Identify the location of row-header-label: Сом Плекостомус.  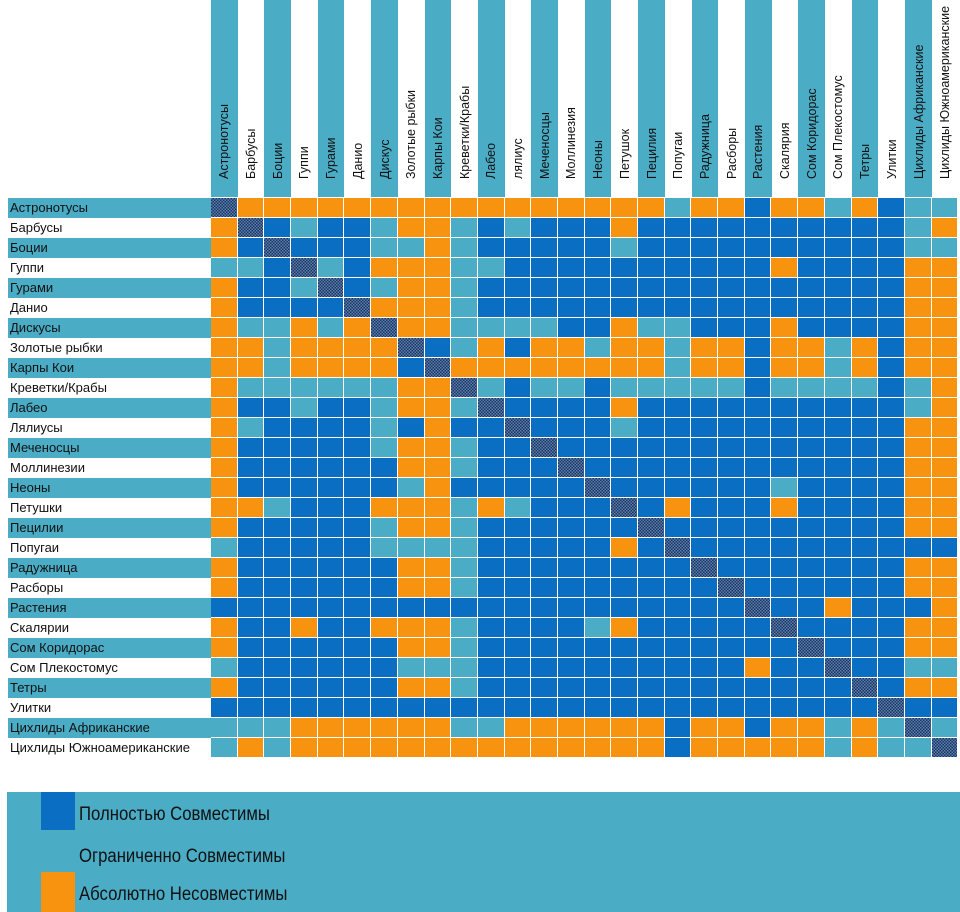
(64, 667).